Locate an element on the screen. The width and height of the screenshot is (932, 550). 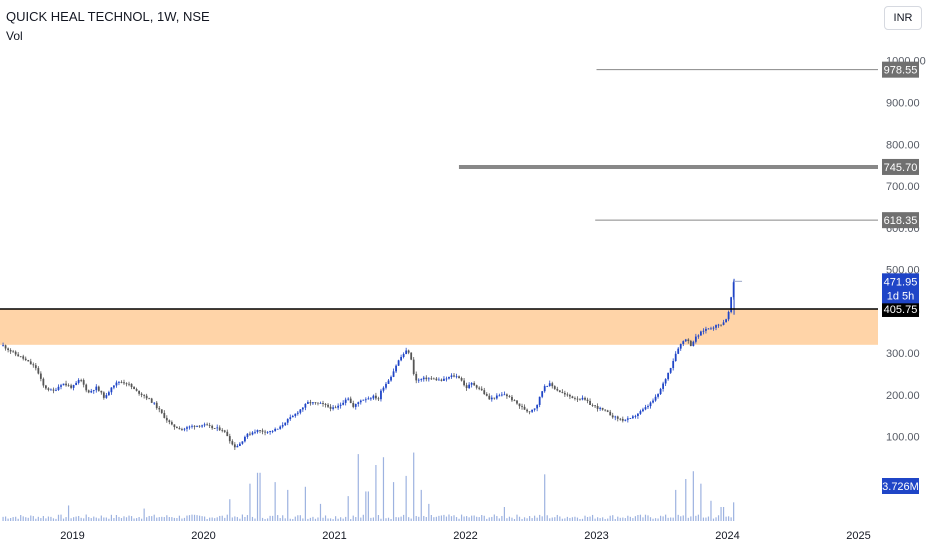
symbol-title: QUICK HEAL TECHNOL, 1W, NSE is located at coordinates (108, 16).